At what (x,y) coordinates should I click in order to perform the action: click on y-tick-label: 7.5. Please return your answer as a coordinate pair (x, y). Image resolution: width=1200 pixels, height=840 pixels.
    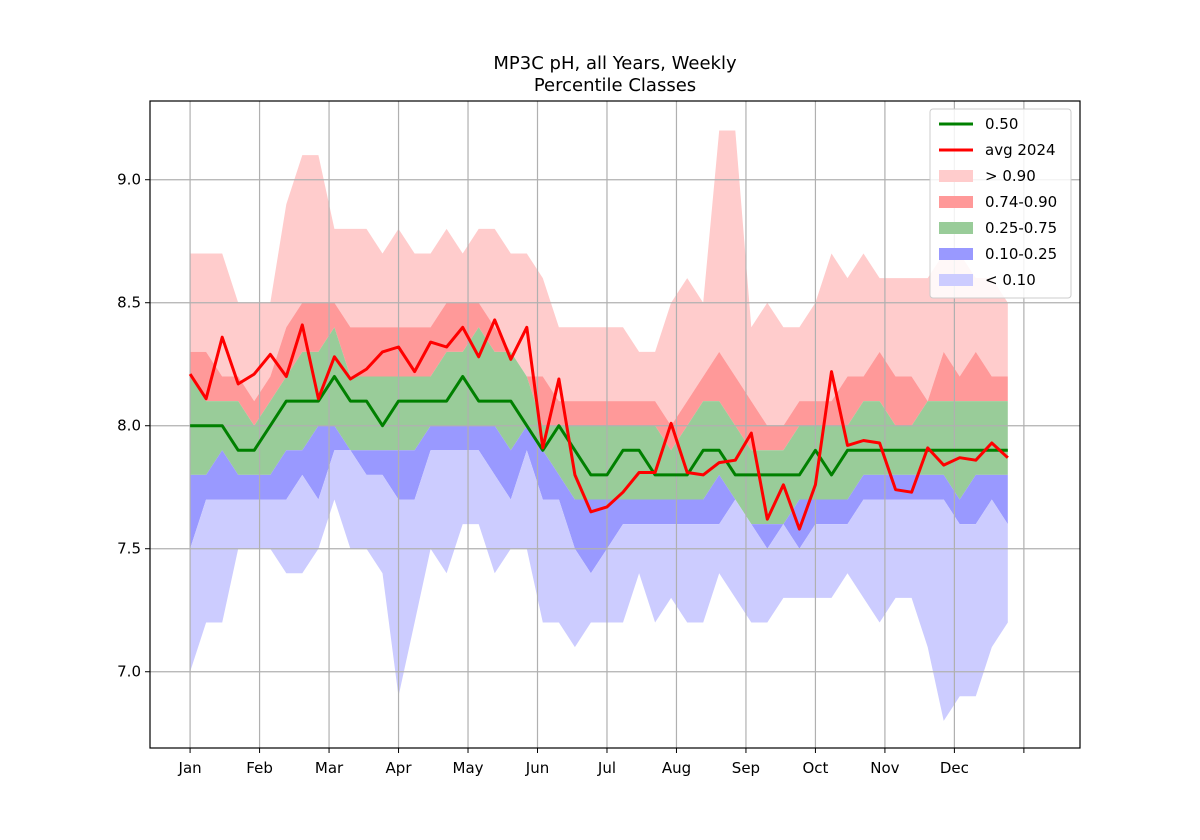
    Looking at the image, I should click on (129, 549).